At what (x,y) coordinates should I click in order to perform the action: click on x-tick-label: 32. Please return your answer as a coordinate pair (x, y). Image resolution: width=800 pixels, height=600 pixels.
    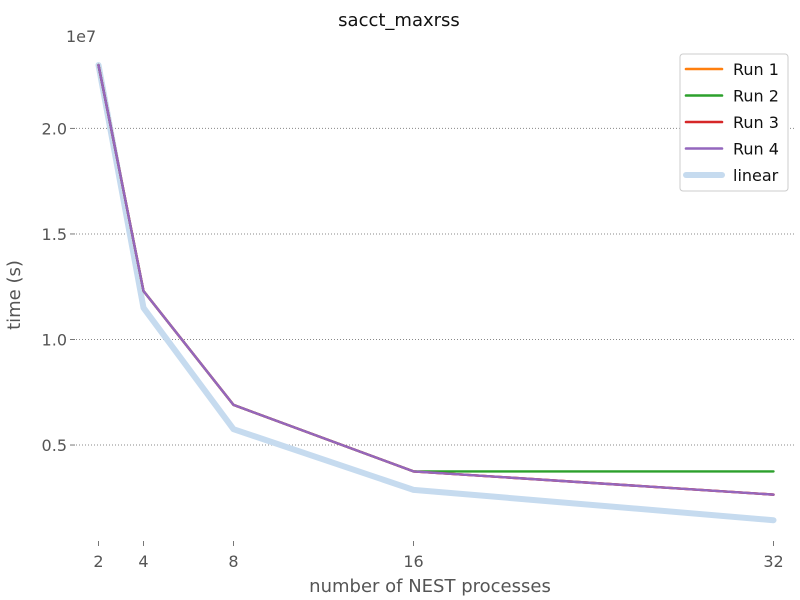
    Looking at the image, I should click on (773, 561).